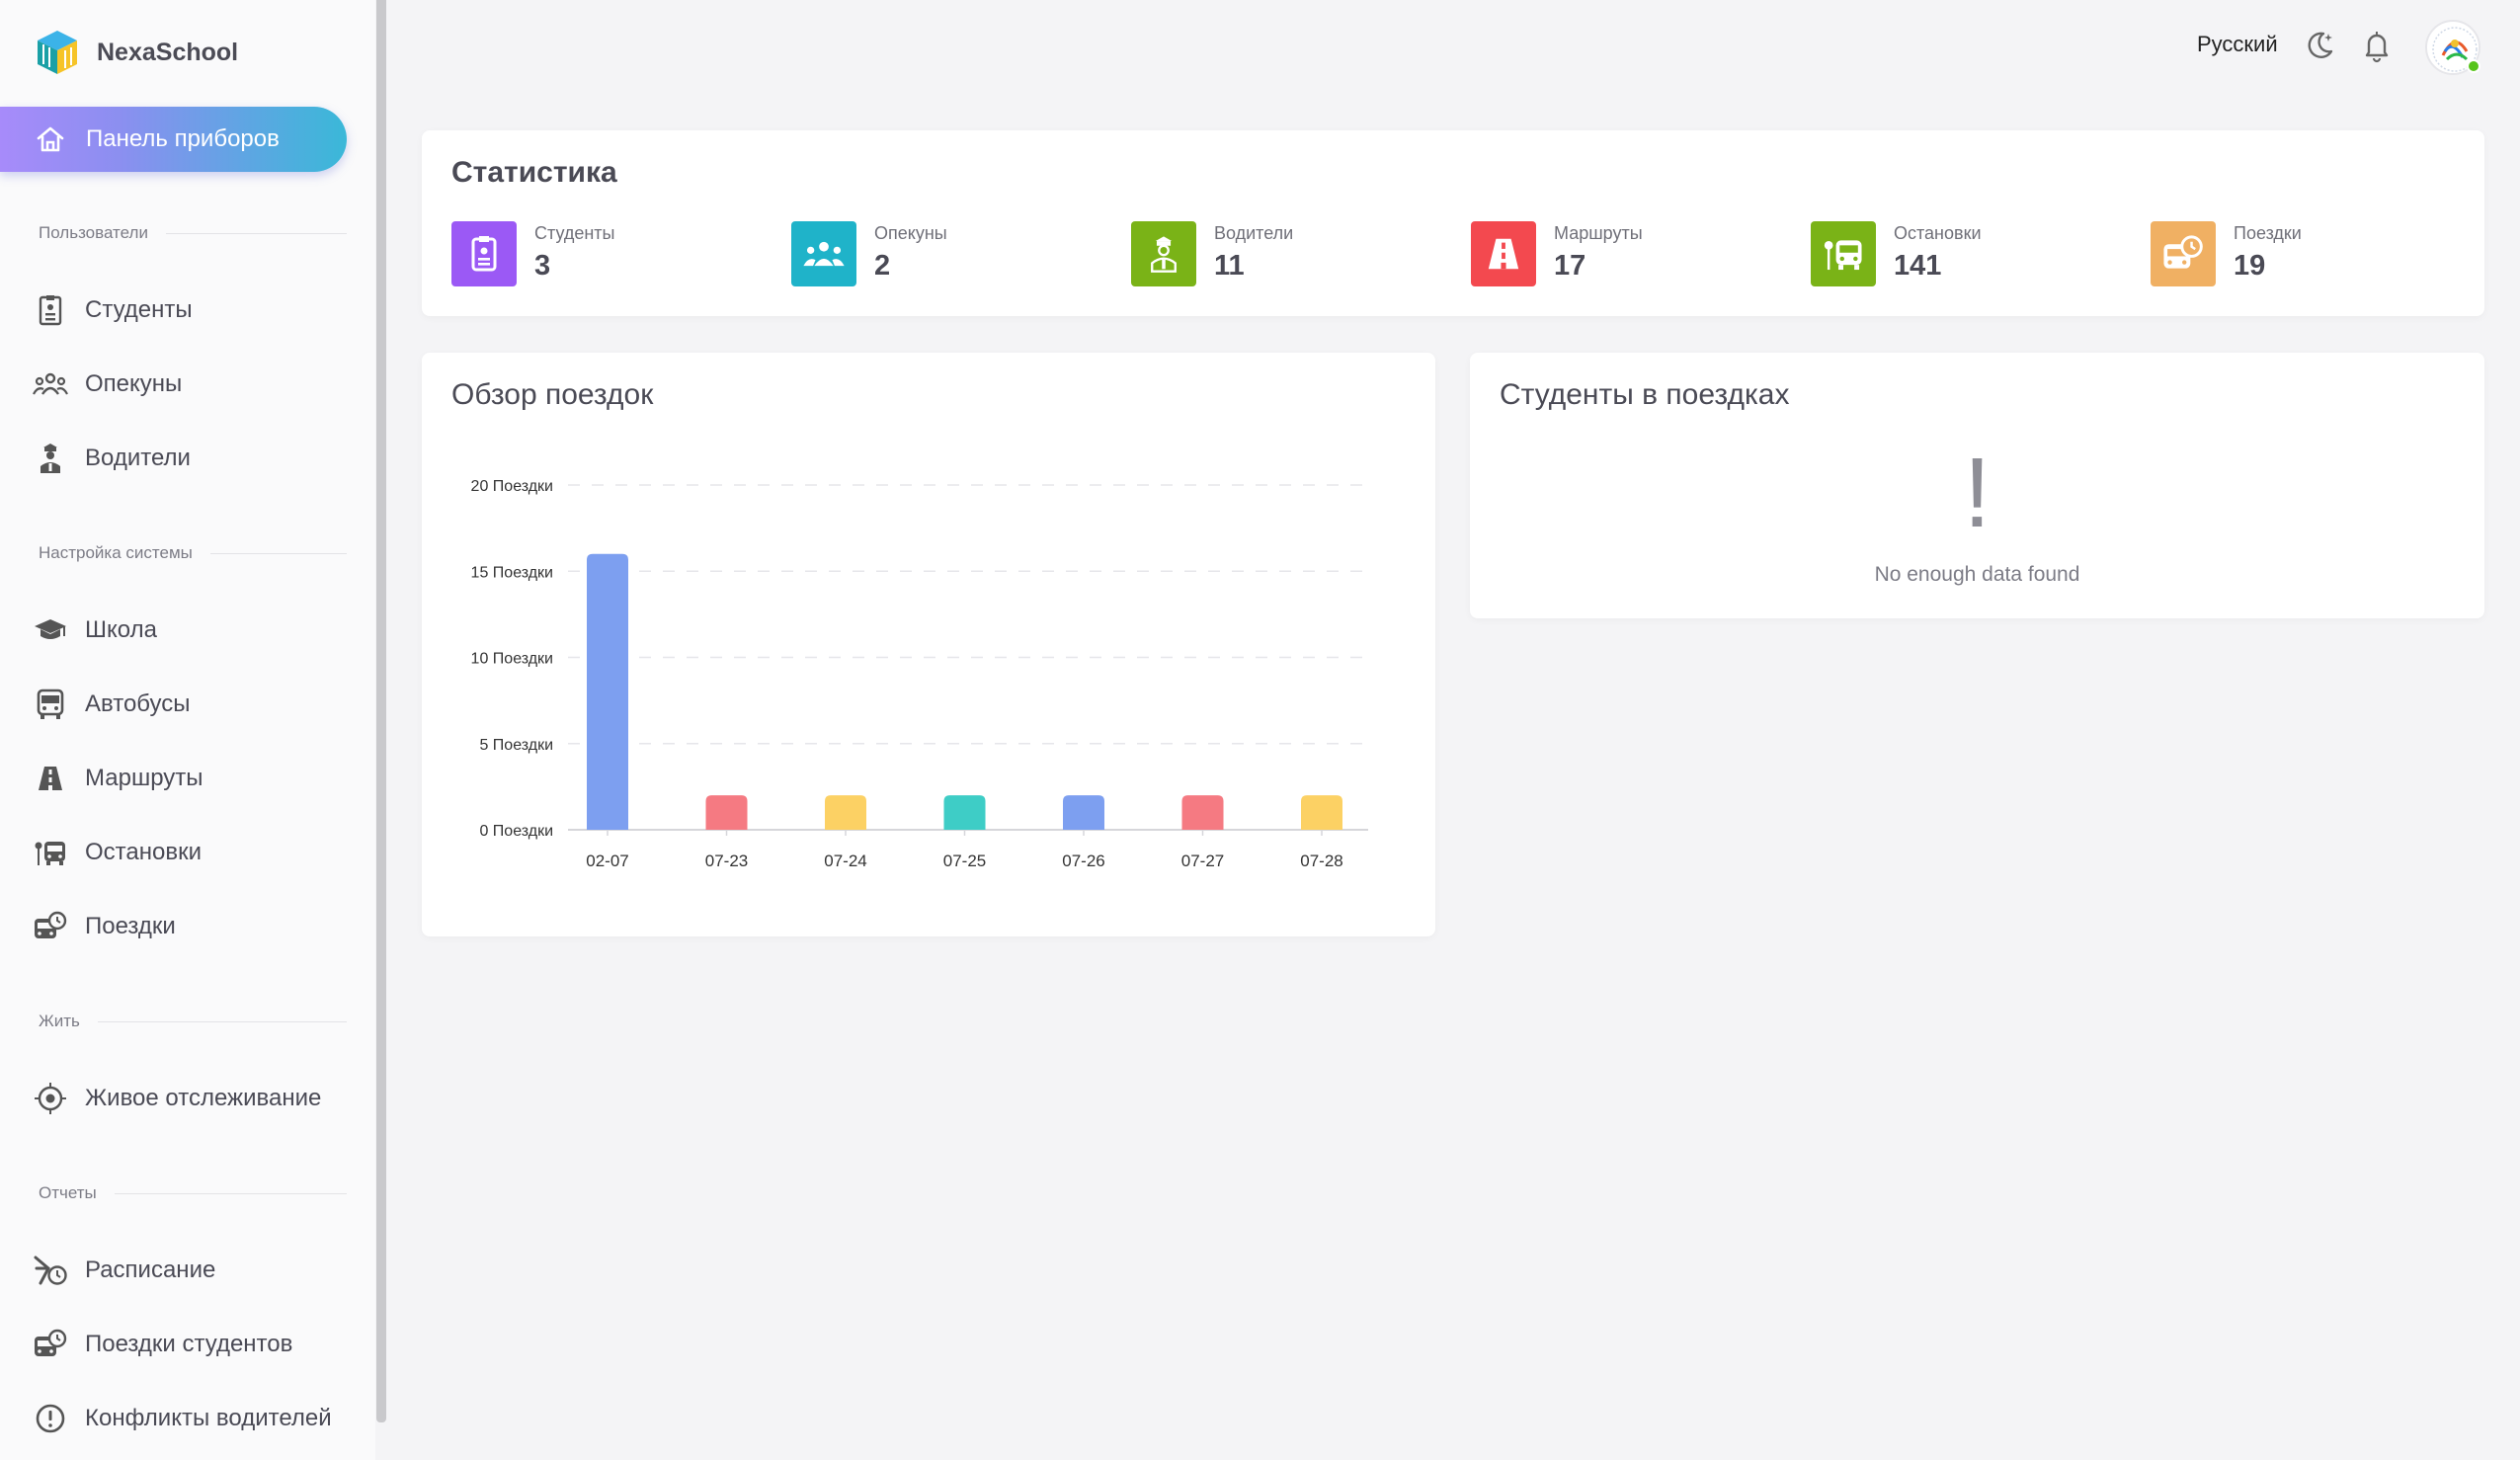  Describe the element at coordinates (57, 52) in the screenshot. I see `nexaschool-logo-icon` at that location.